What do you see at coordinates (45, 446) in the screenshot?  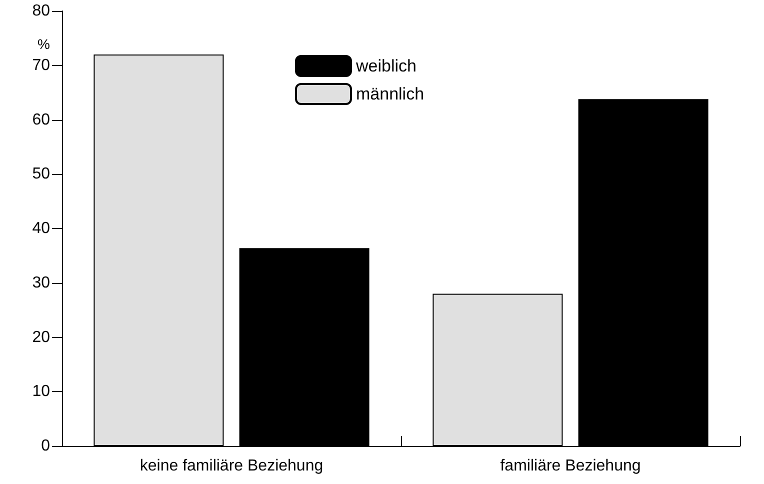 I see `y-tick-label: 0` at bounding box center [45, 446].